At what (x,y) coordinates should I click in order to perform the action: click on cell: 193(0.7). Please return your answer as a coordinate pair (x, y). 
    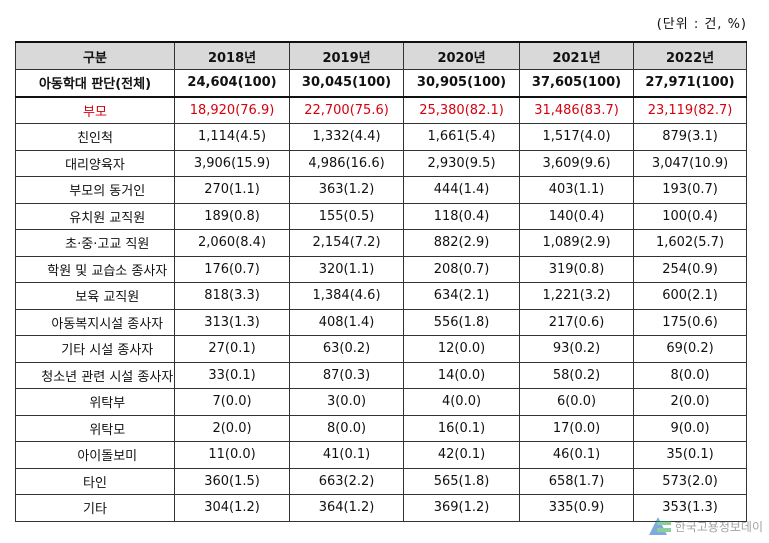
    Looking at the image, I should click on (690, 190).